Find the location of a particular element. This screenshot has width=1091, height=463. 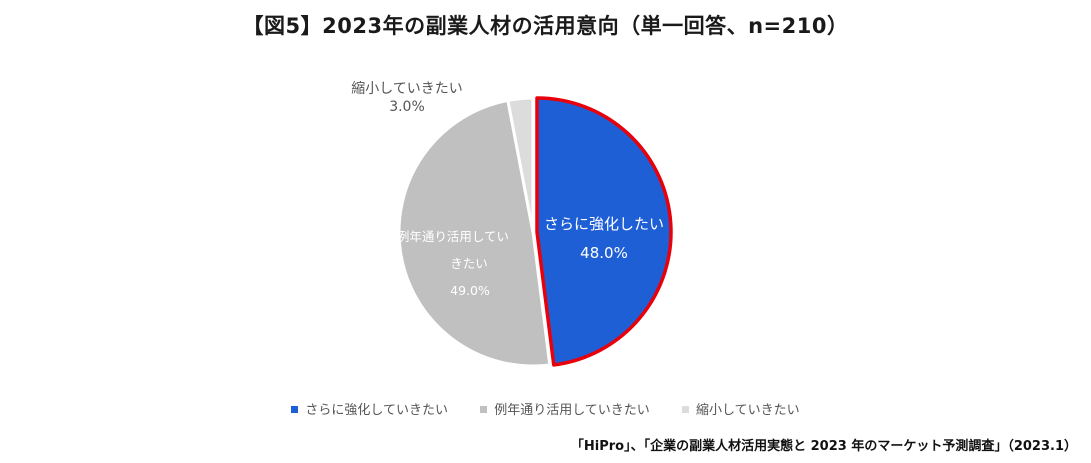

slice-strengthen is located at coordinates (604, 231).